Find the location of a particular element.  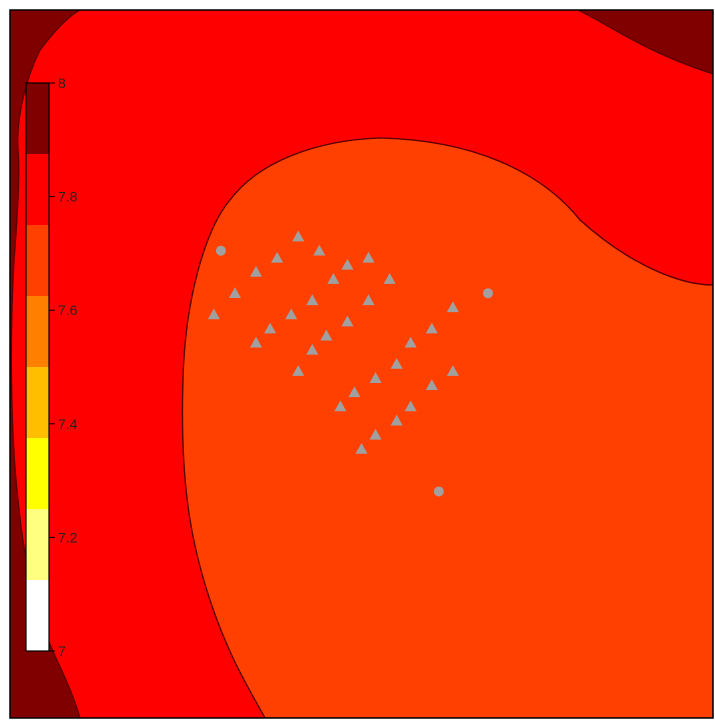

colorbar-tick-label-5: 8 is located at coordinates (62, 83).